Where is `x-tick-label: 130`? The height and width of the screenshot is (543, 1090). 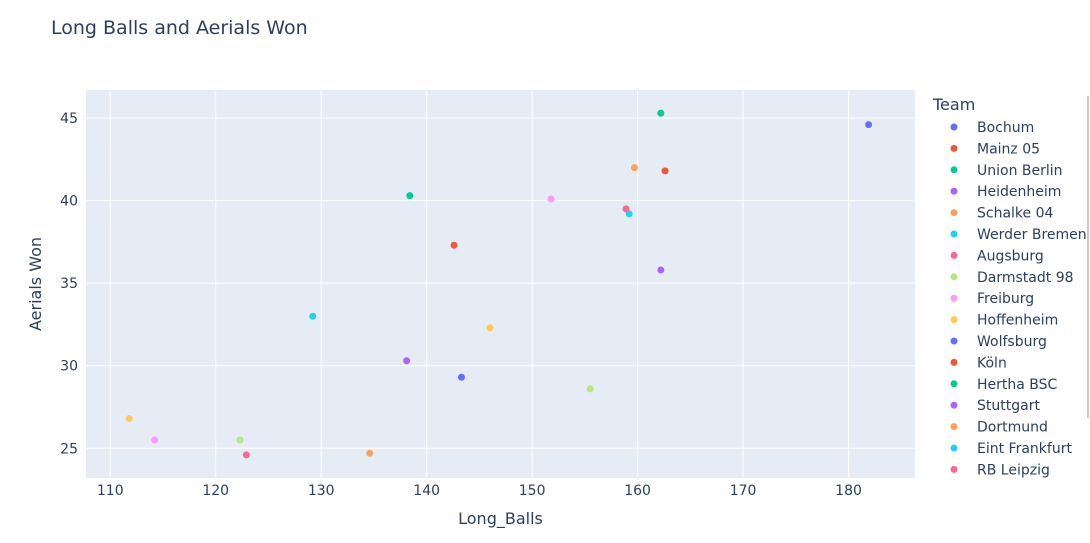 x-tick-label: 130 is located at coordinates (321, 491).